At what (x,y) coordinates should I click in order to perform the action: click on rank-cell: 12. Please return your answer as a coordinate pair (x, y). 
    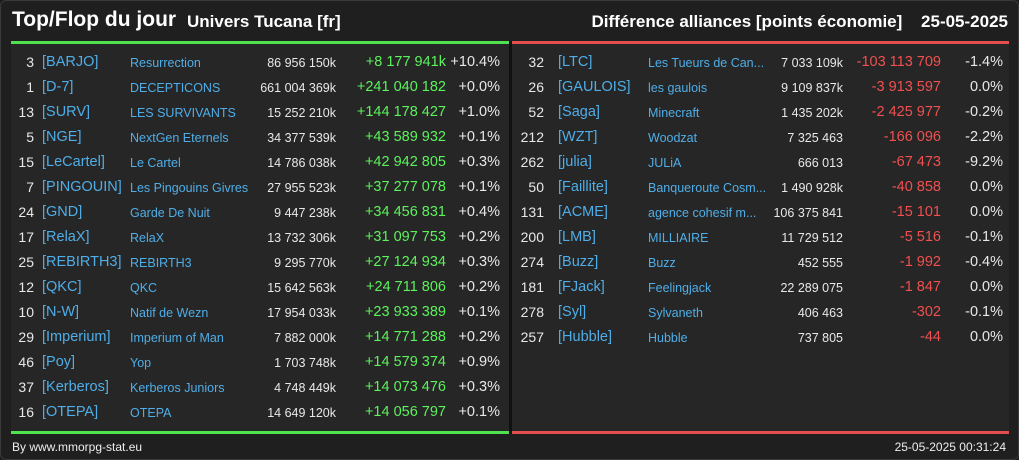
    Looking at the image, I should click on (26, 287).